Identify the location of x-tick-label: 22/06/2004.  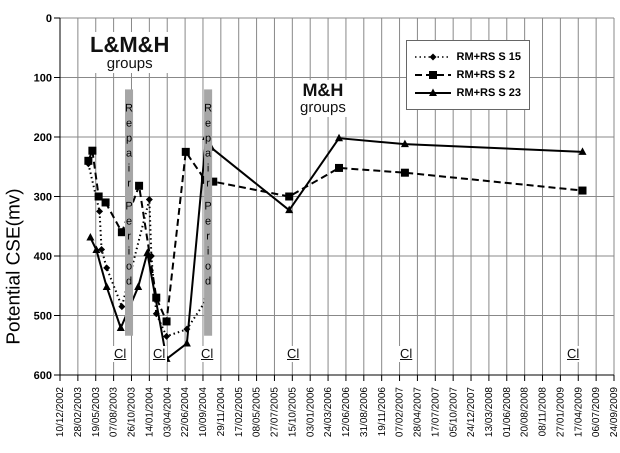
(186, 412).